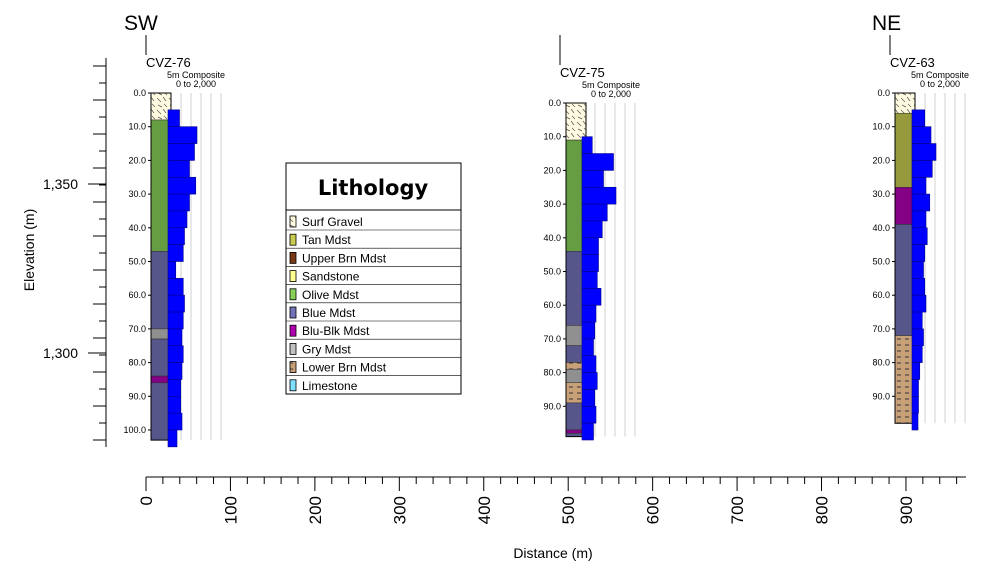  I want to click on legend-item-label: Lower Brn Mdst, so click(344, 368).